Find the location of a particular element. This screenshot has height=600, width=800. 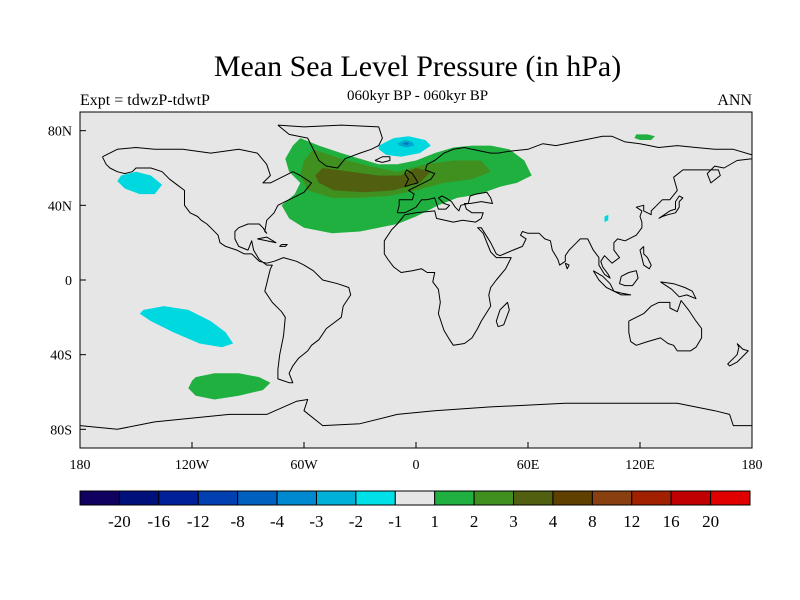

colorbar-label: -20 is located at coordinates (119, 521).